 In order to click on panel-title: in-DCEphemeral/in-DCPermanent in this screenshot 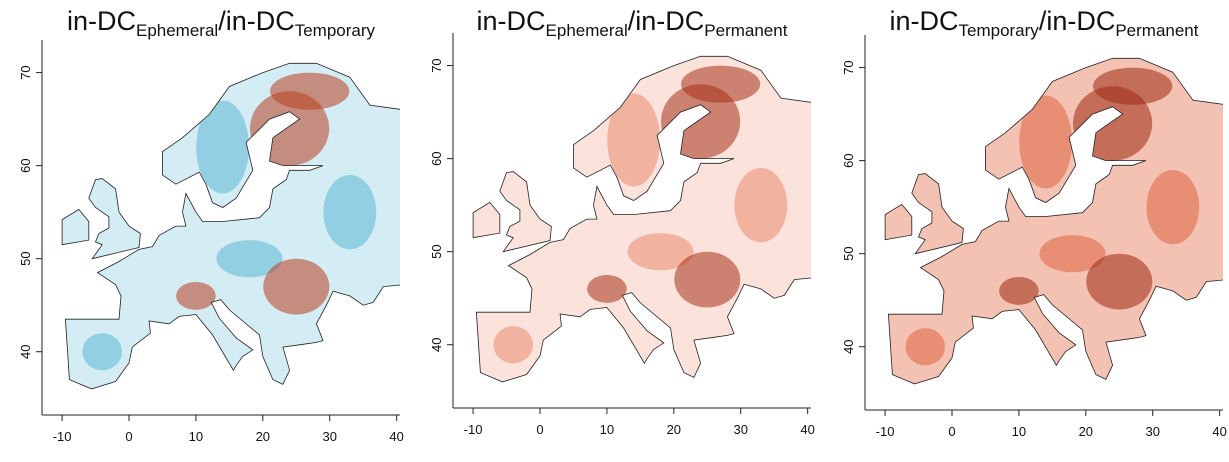, I will do `click(632, 23)`.